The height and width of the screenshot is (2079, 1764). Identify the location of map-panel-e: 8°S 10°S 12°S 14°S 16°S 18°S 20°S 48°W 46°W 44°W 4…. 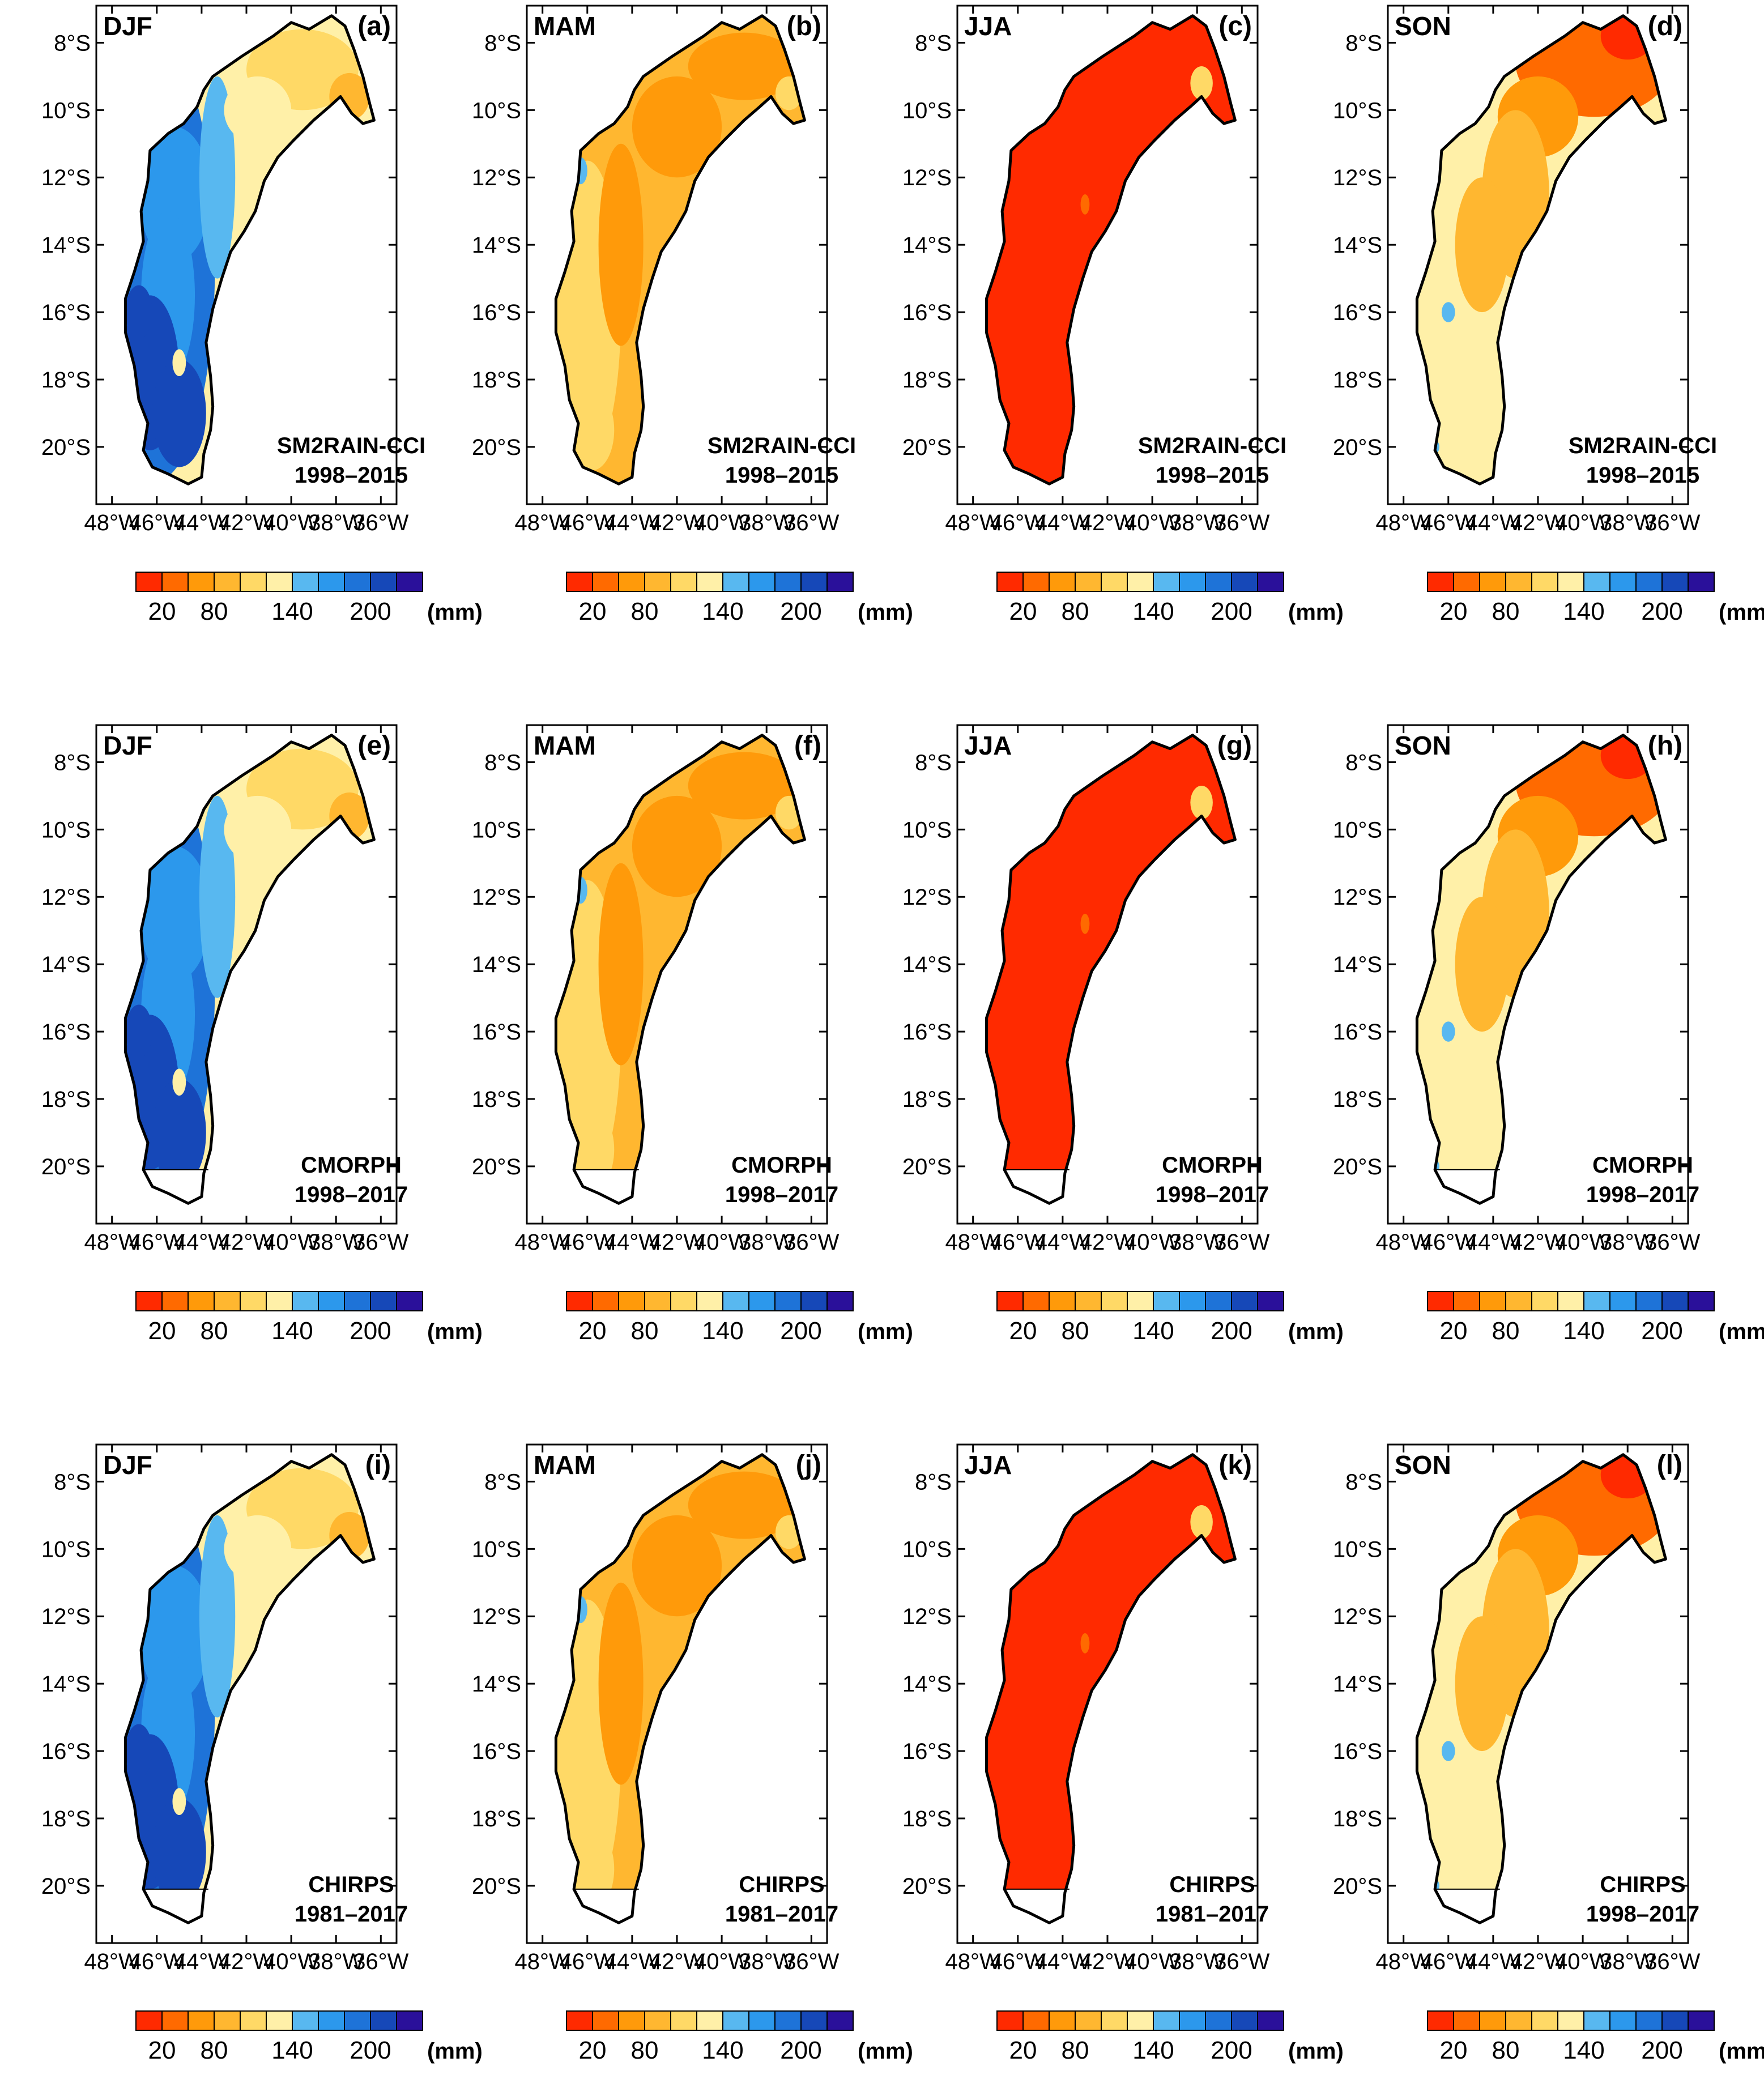
(253, 1036).